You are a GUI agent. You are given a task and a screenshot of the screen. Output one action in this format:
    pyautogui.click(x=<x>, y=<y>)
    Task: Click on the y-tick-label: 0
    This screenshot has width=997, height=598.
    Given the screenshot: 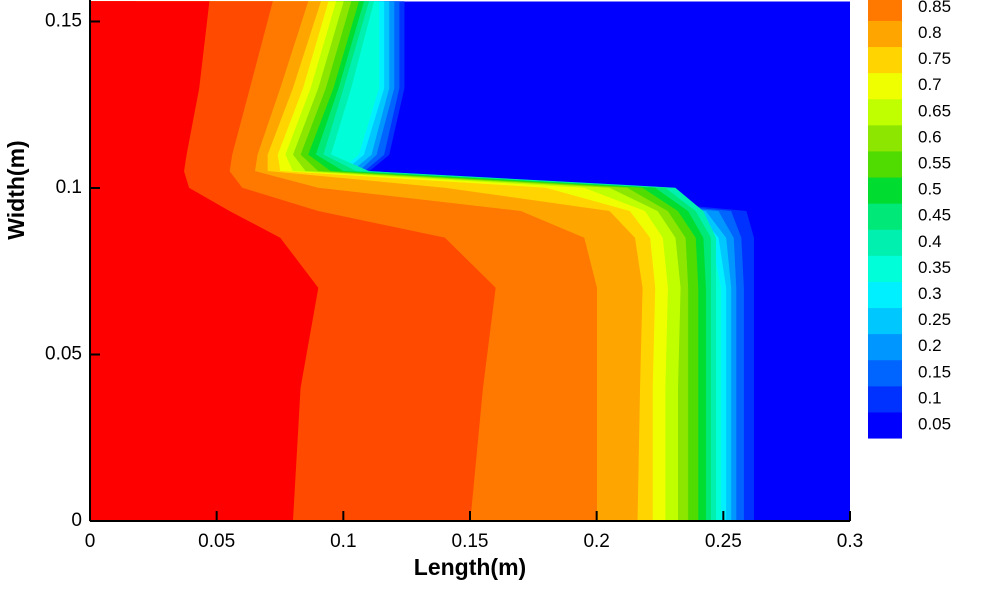 What is the action you would take?
    pyautogui.click(x=76, y=520)
    